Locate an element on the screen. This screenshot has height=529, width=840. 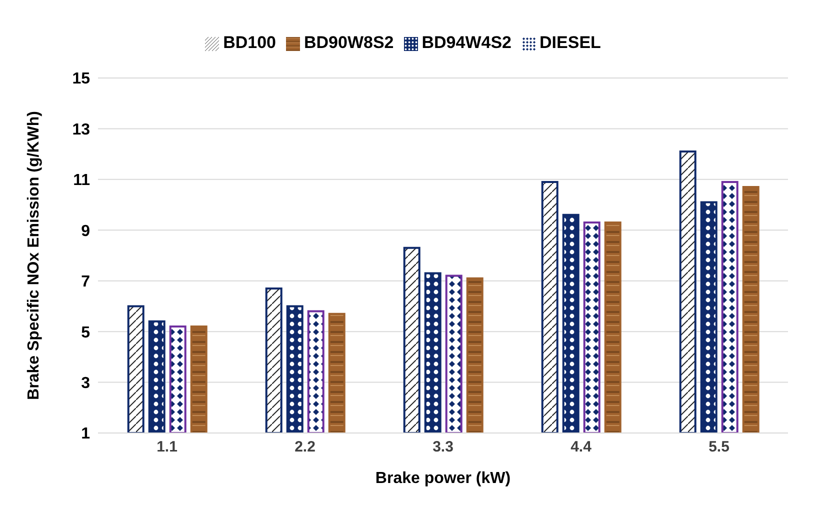
x-tick-label: 3.3 is located at coordinates (443, 447).